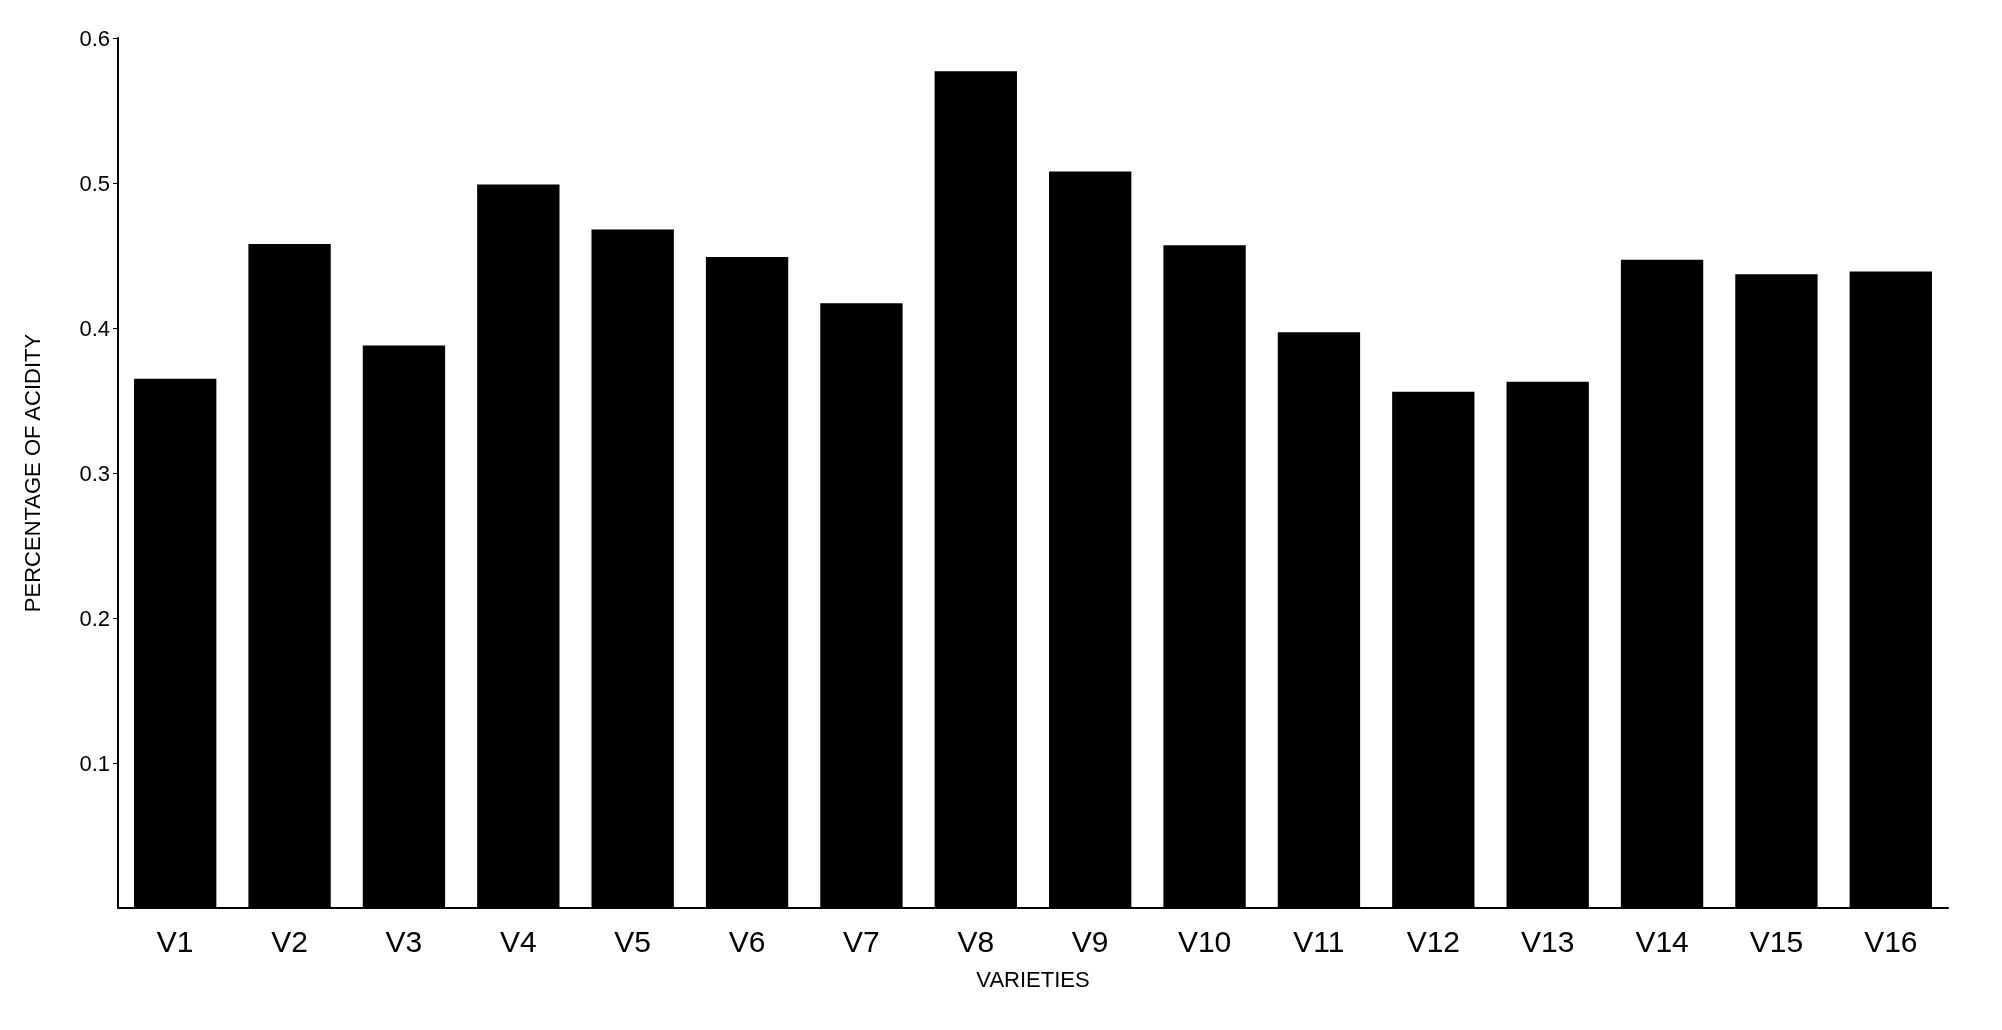  What do you see at coordinates (94, 38) in the screenshot?
I see `y-tick-label: 0.6` at bounding box center [94, 38].